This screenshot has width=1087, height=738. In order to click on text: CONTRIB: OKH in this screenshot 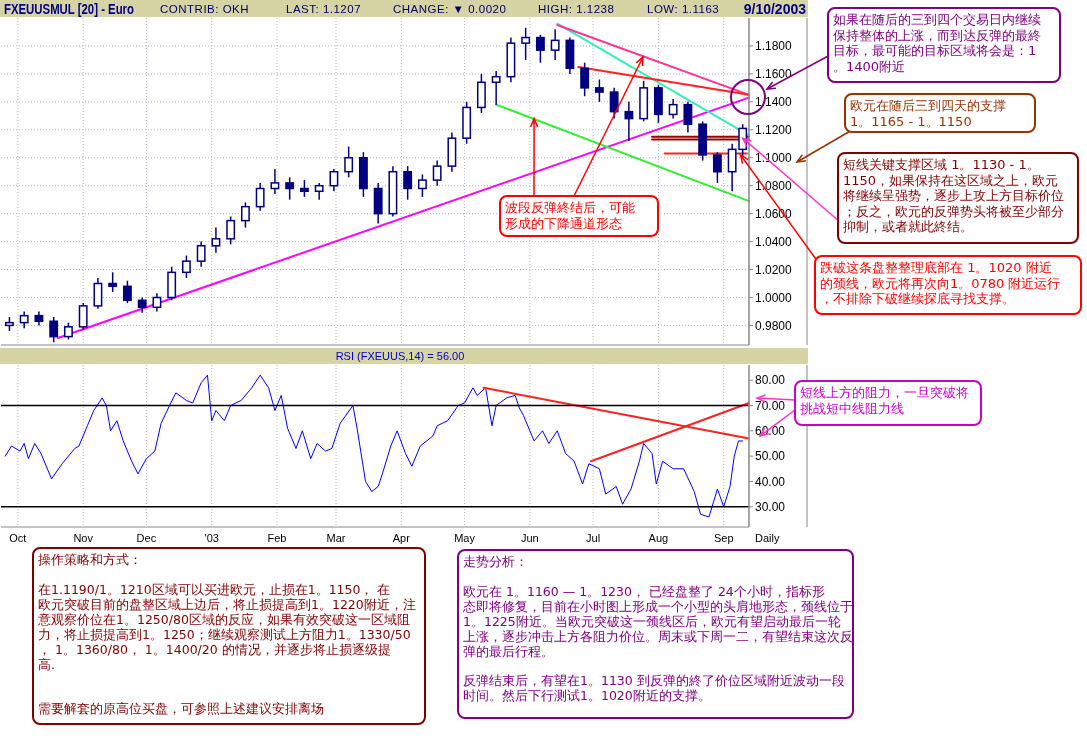, I will do `click(205, 9)`.